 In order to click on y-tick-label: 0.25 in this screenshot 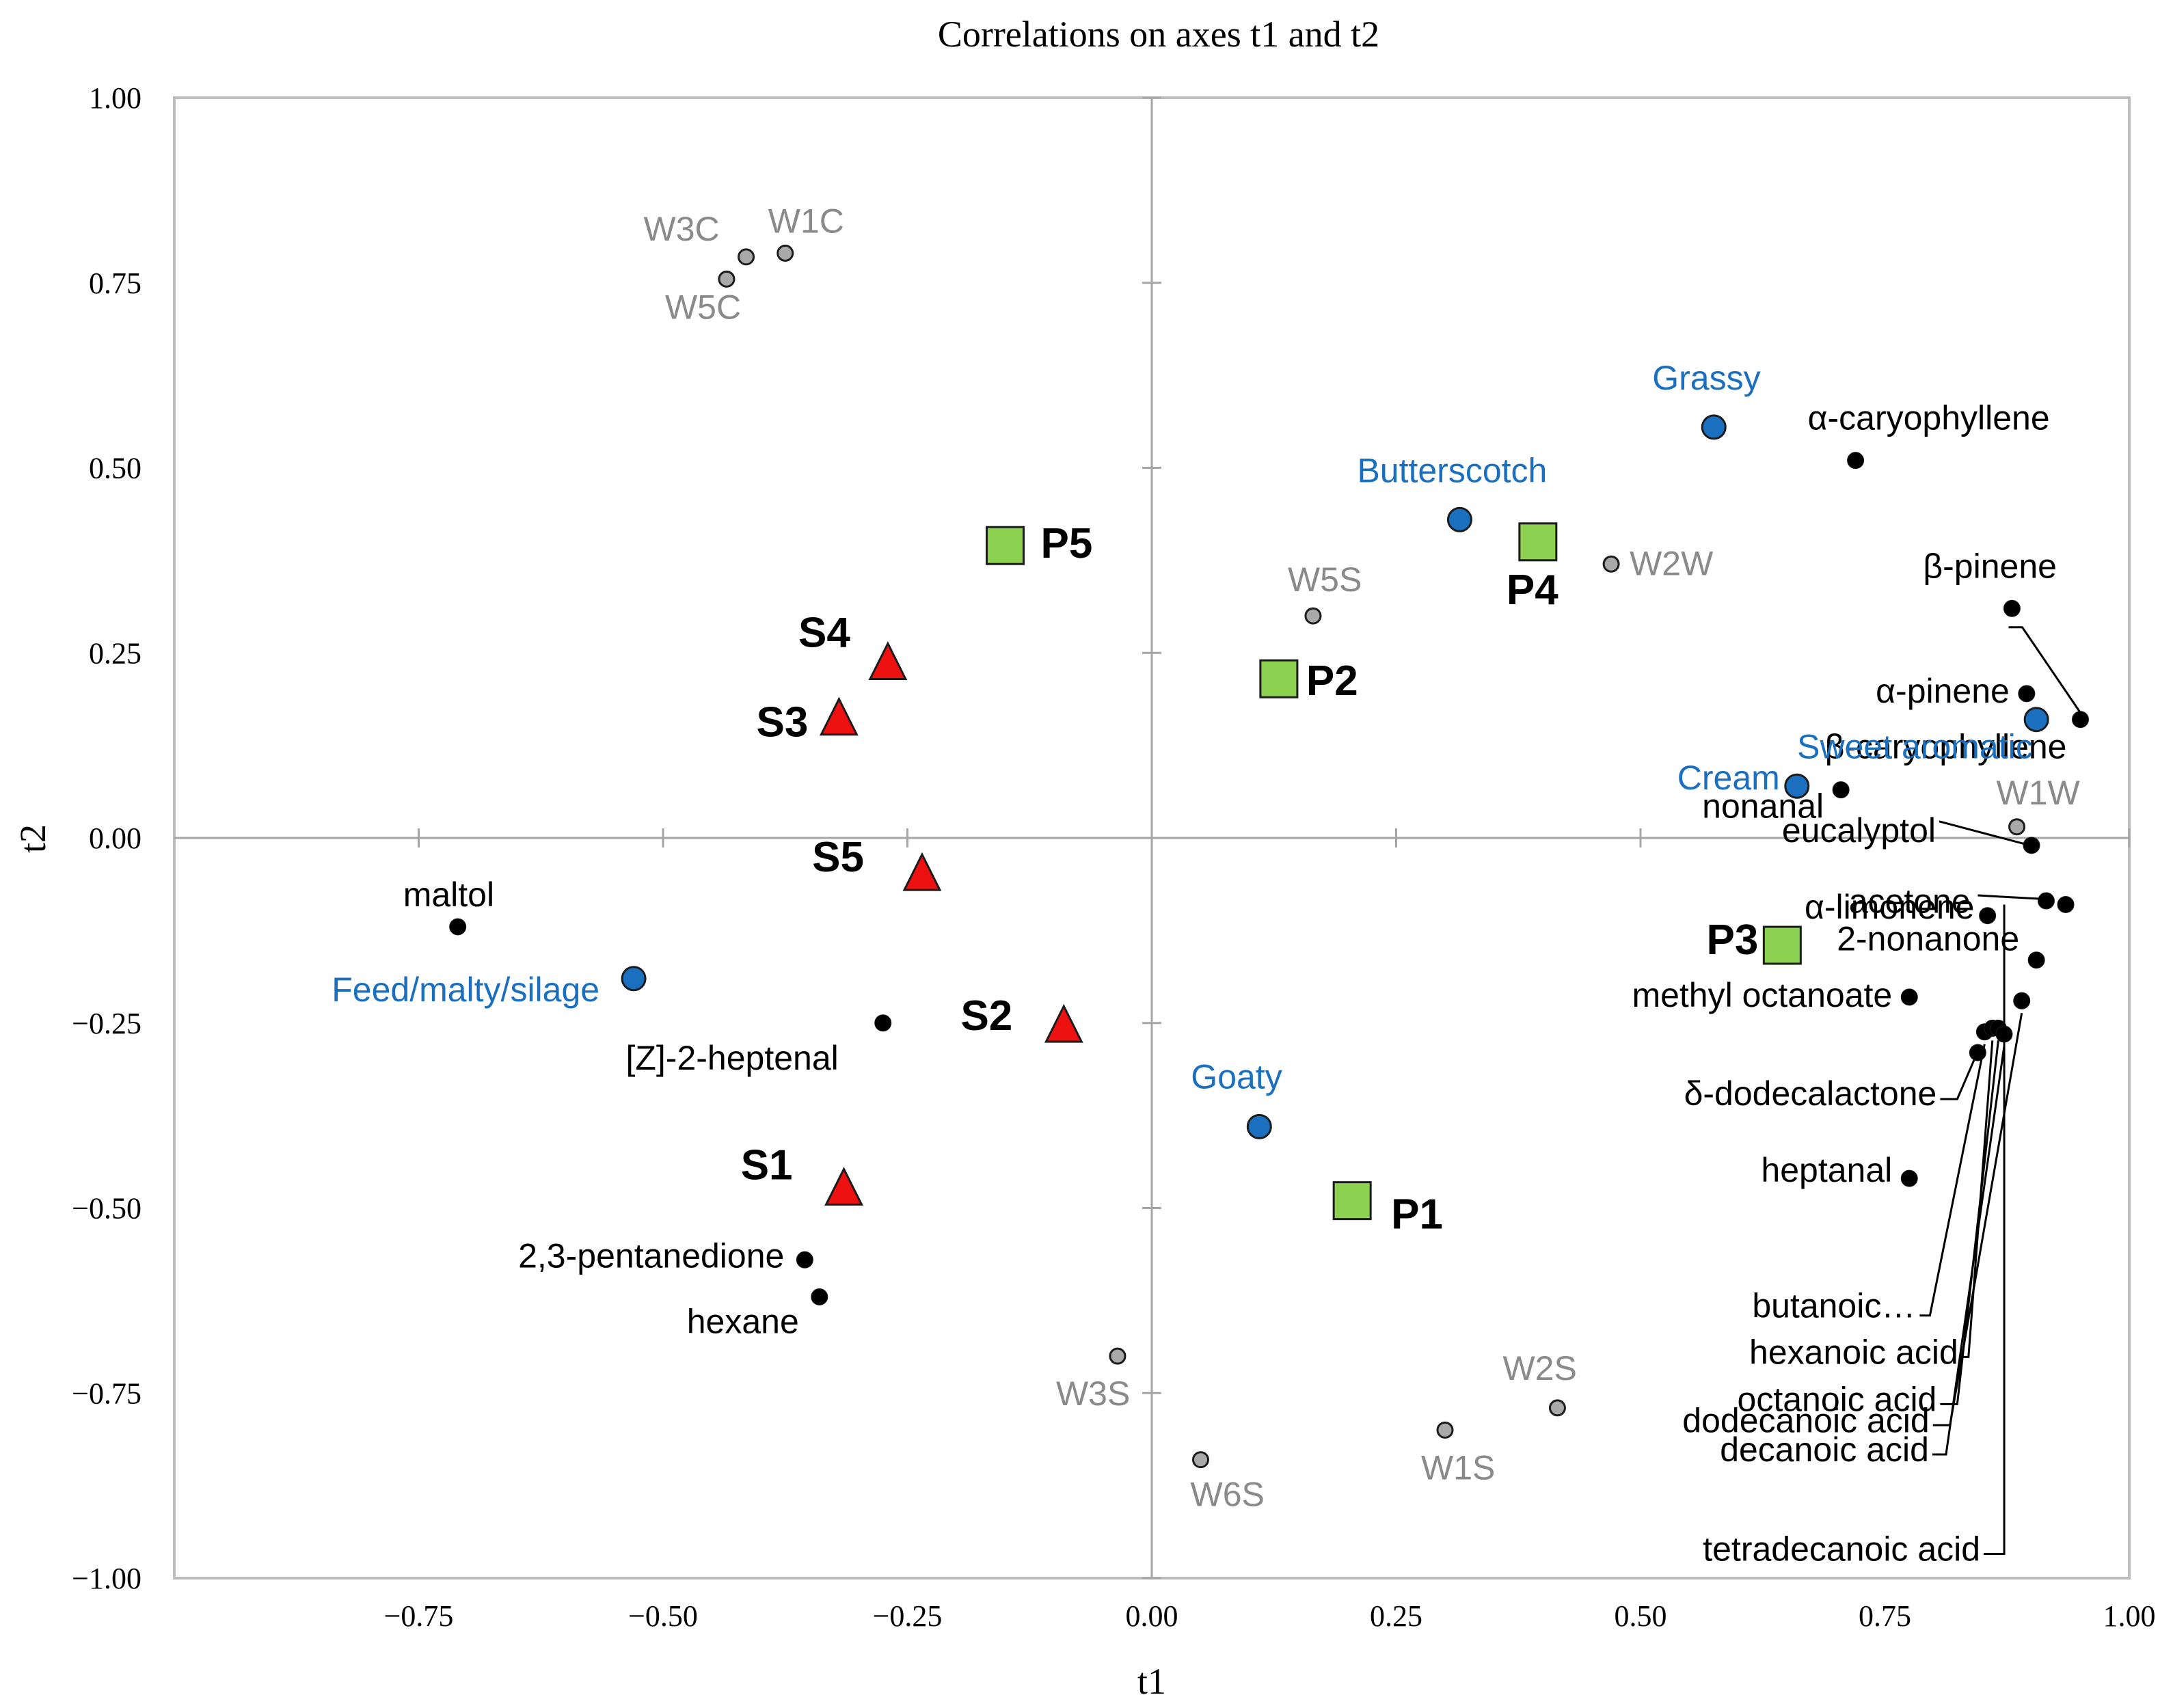, I will do `click(115, 653)`.